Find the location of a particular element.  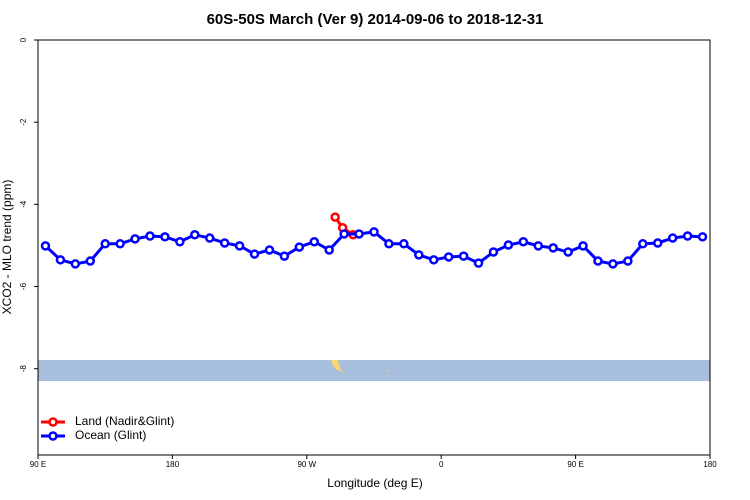

land-shape is located at coordinates (360, 366).